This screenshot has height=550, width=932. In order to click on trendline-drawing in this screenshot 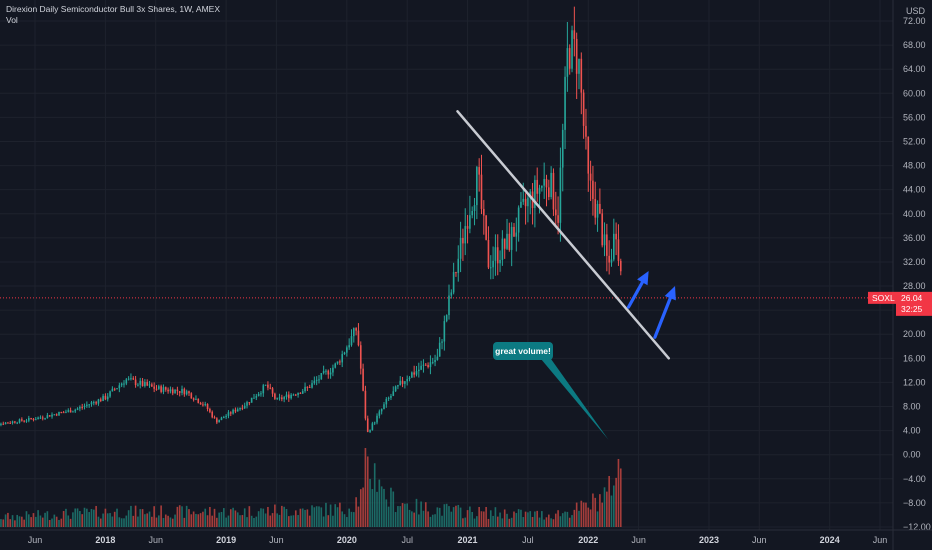, I will do `click(563, 235)`.